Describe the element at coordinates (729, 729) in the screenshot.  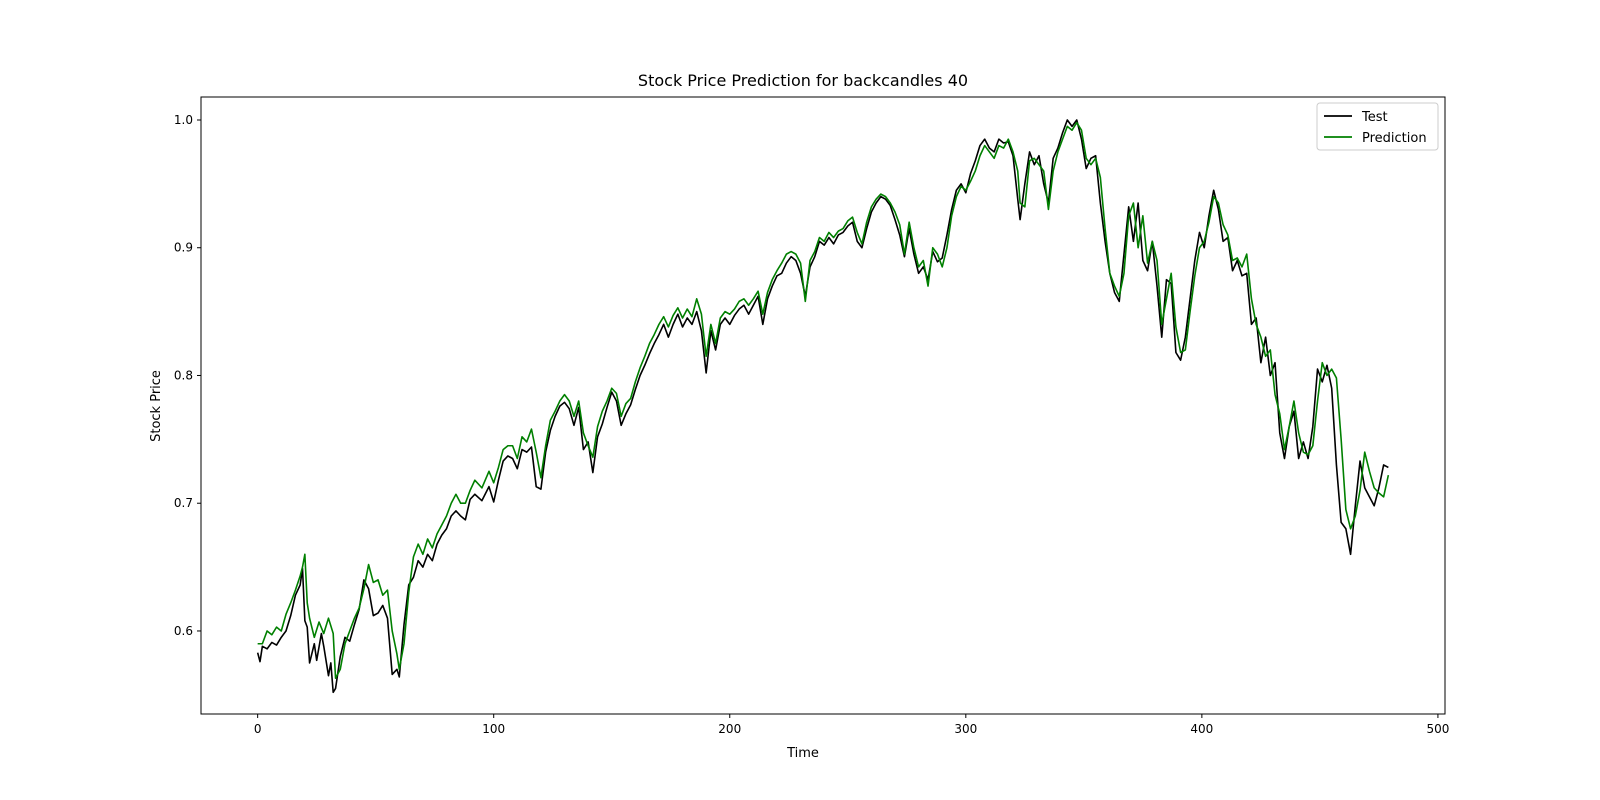
I see `x-tick-label: 200` at that location.